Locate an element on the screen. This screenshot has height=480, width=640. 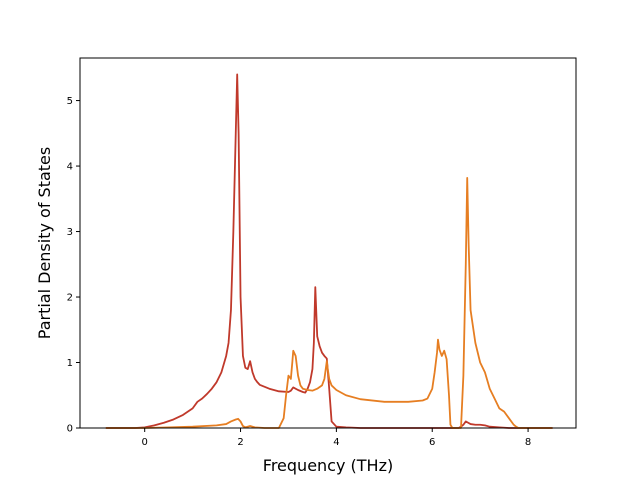
y-tick-label: 2 is located at coordinates (70, 298).